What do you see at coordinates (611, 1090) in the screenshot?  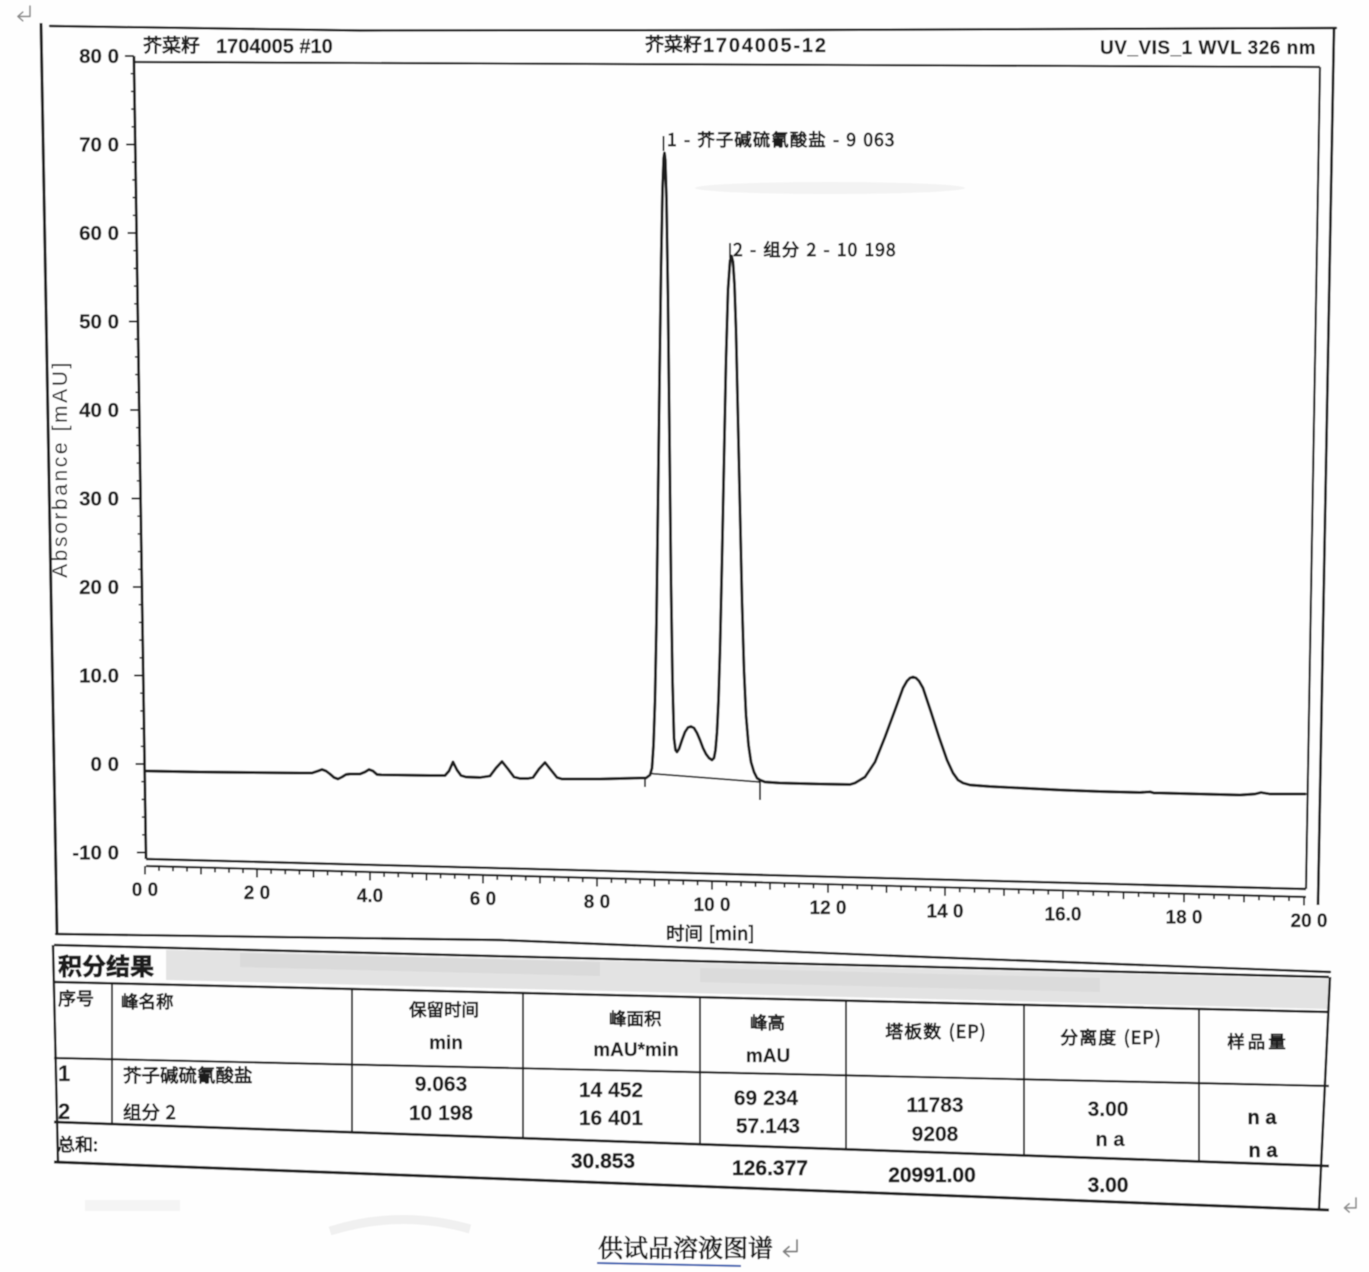 I see `svg-text: 14 452` at bounding box center [611, 1090].